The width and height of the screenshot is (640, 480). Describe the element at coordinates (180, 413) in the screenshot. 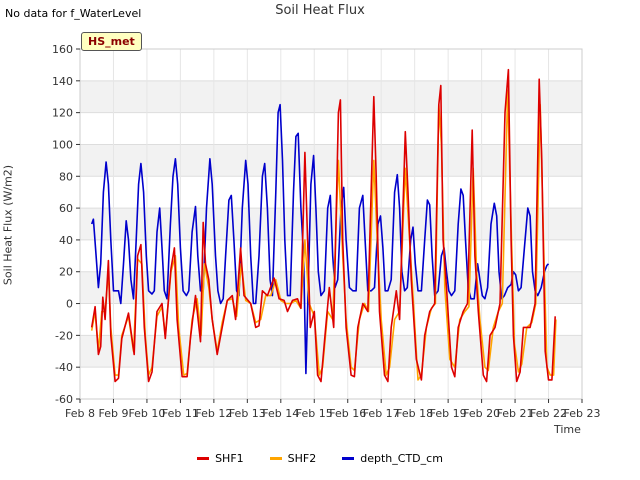

I see `x-tick-label: Feb 11` at that location.